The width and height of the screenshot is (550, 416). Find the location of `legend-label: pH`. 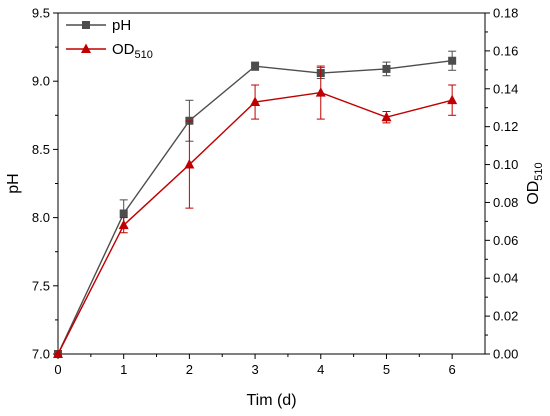

legend-label: pH is located at coordinates (121, 25).